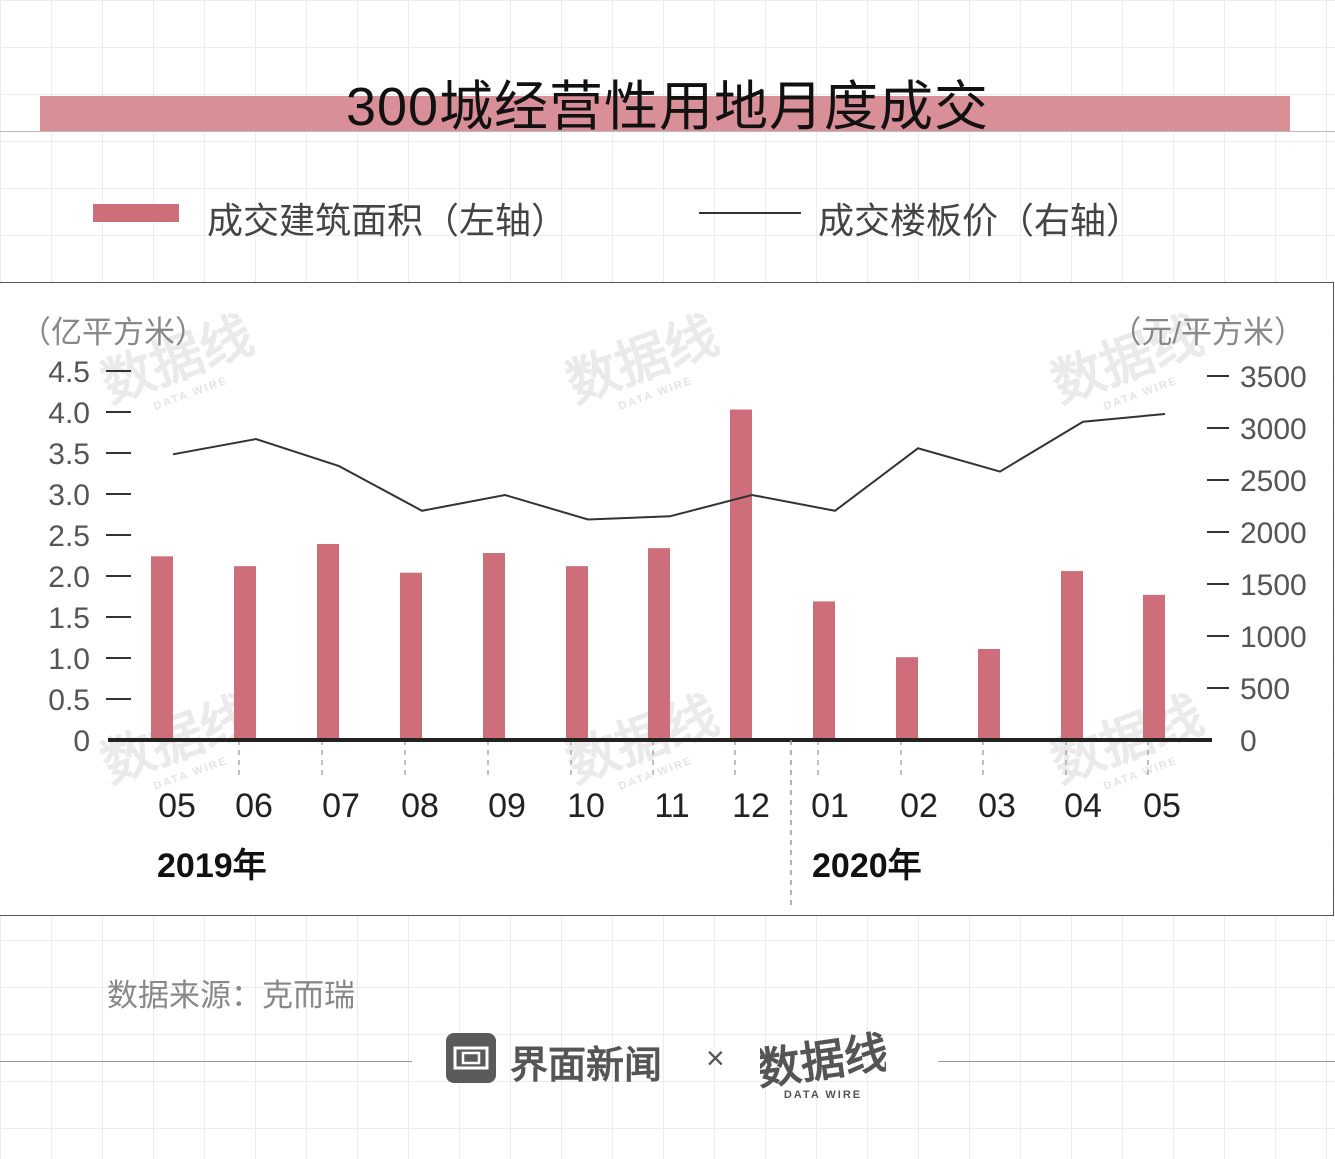 This screenshot has height=1159, width=1335. I want to click on left-axis: 0 0.5 1.0 1.5 2.0 2.5 3.0 3.5 4.0 4.5, so click(89, 557).